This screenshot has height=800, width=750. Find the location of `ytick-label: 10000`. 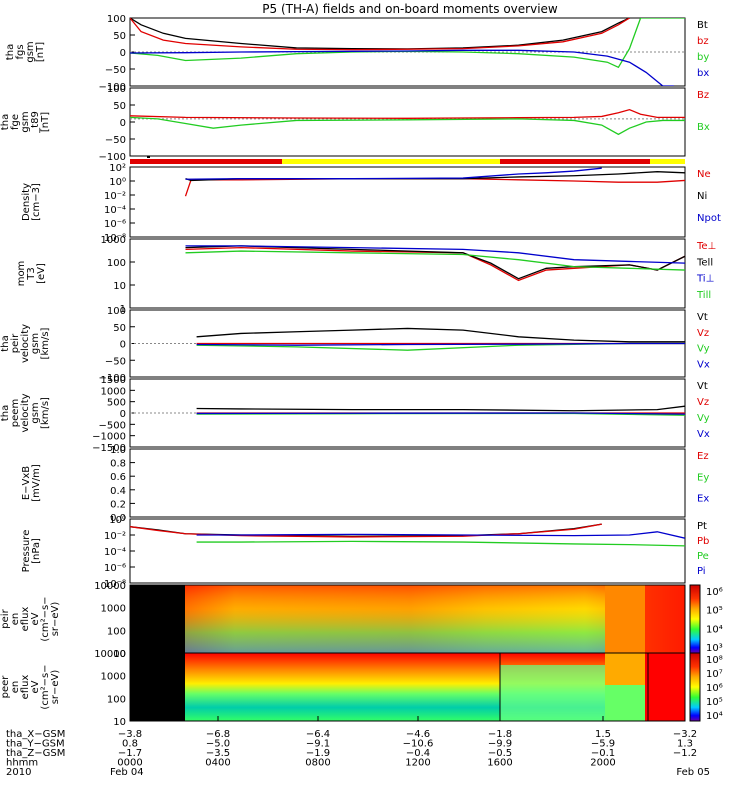

ytick-label: 10000 is located at coordinates (110, 586).